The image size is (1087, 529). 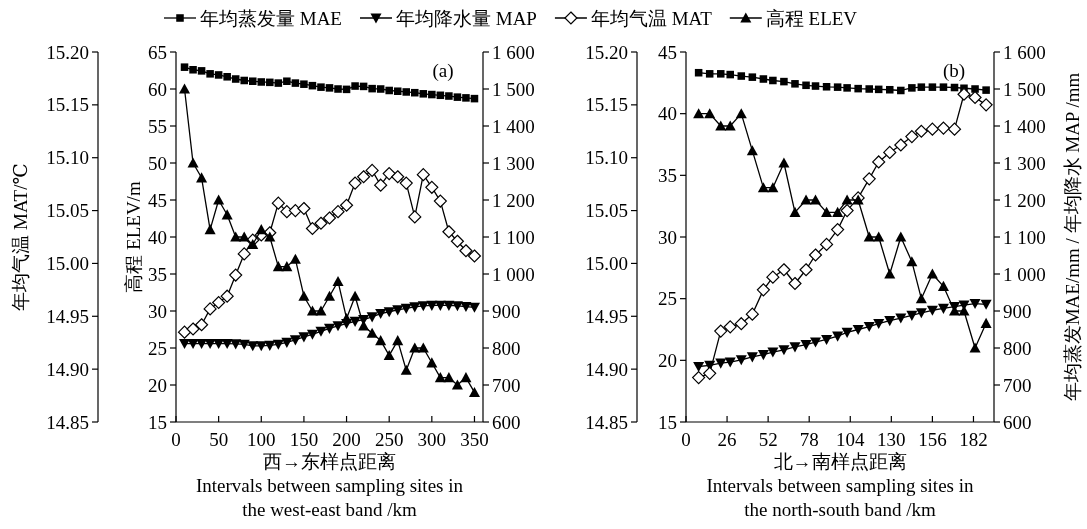 What do you see at coordinates (219, 439) in the screenshot?
I see `x-tick-label: 50` at bounding box center [219, 439].